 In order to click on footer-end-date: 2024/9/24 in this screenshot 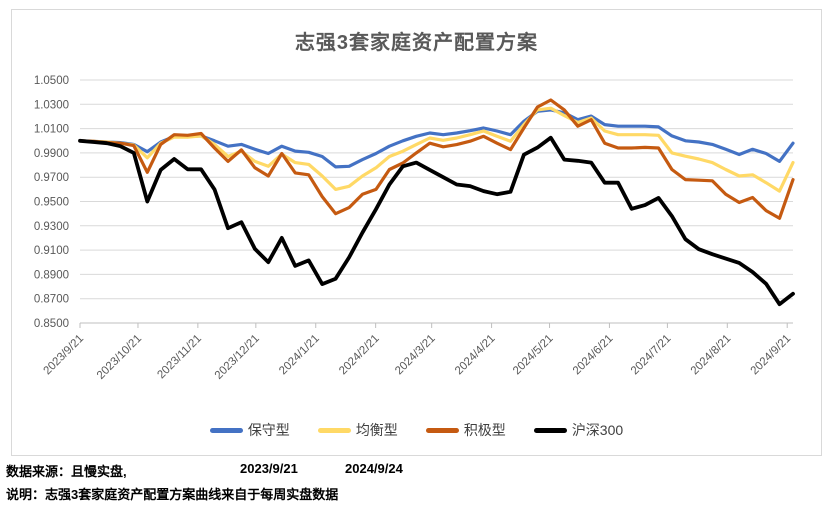, I will do `click(374, 468)`.